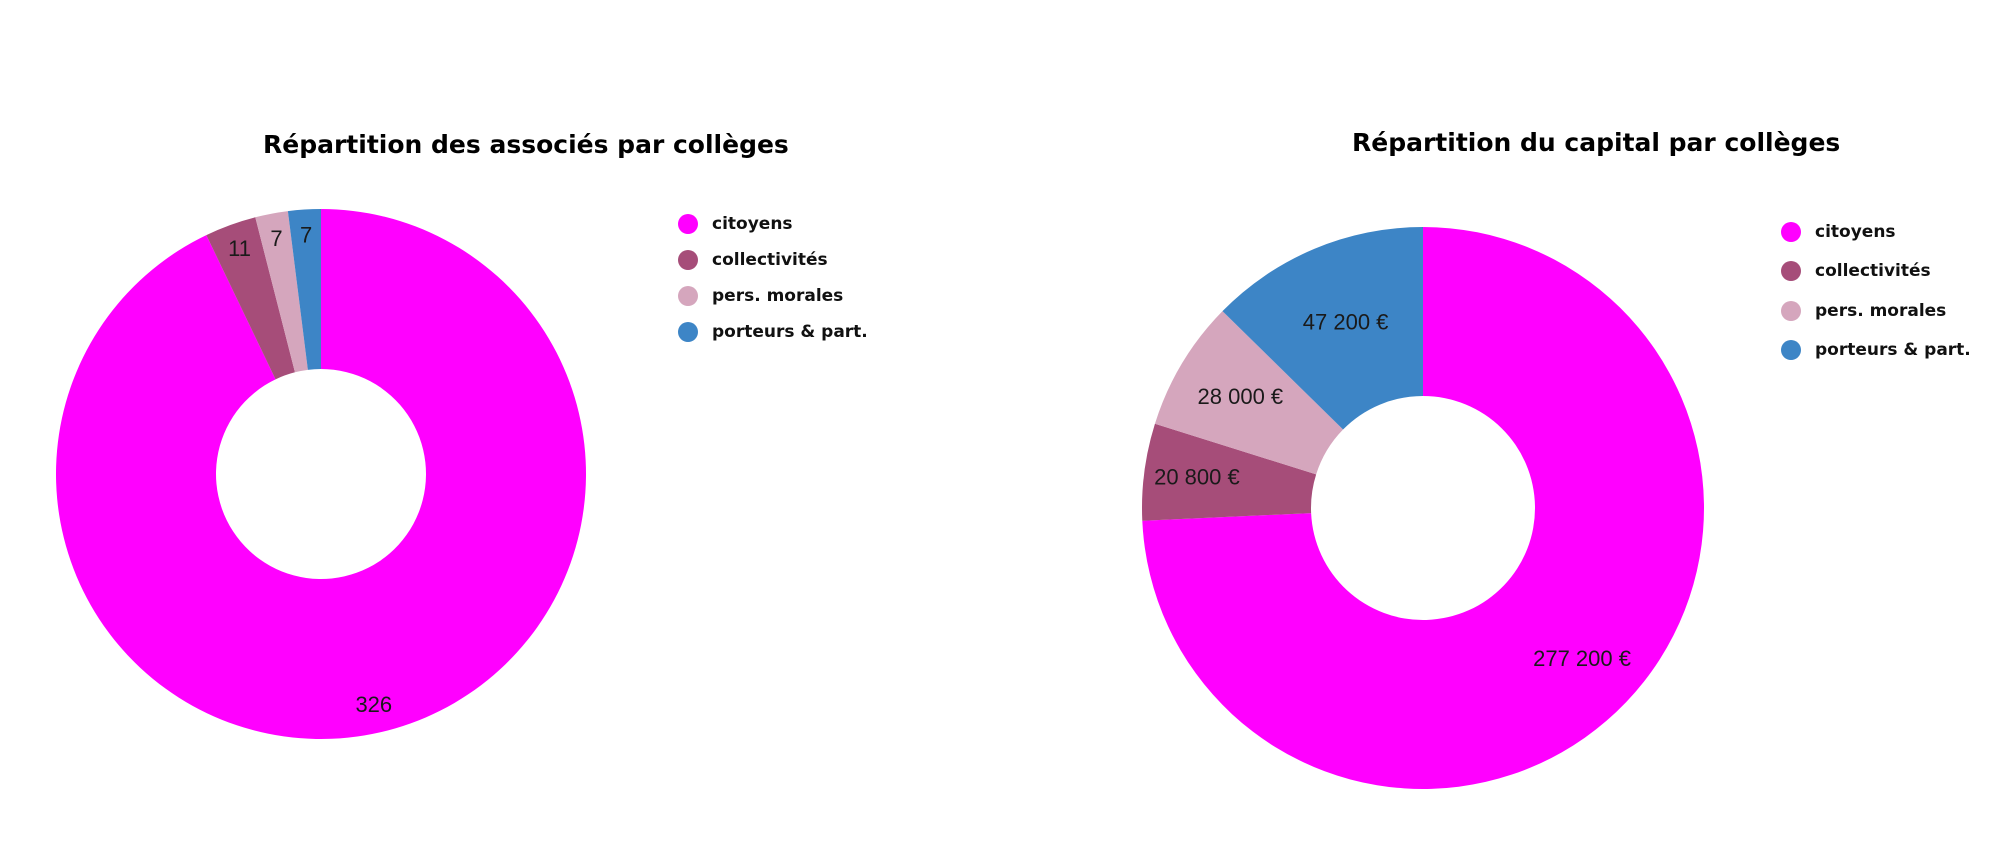 The height and width of the screenshot is (866, 2000). I want to click on slice-label-collectivites: 20 800 €, so click(1197, 476).